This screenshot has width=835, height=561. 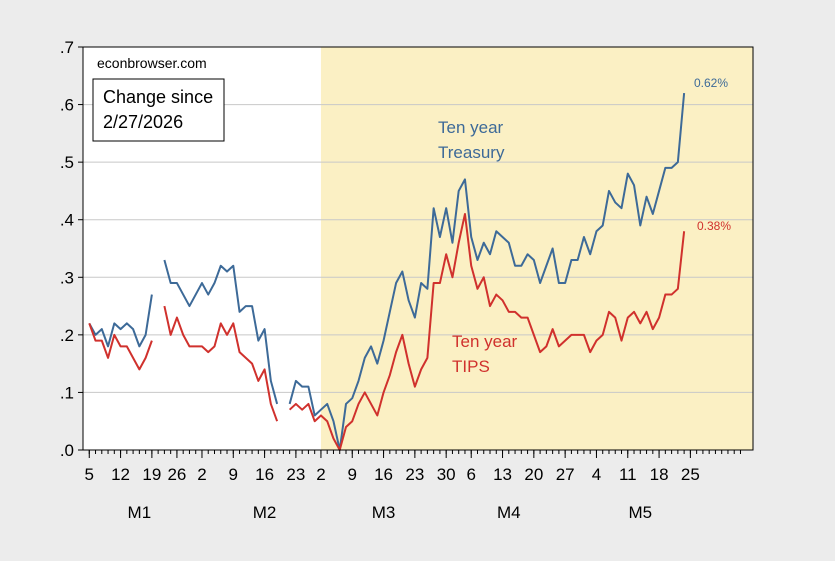 I want to click on month-label: M1, so click(x=140, y=512).